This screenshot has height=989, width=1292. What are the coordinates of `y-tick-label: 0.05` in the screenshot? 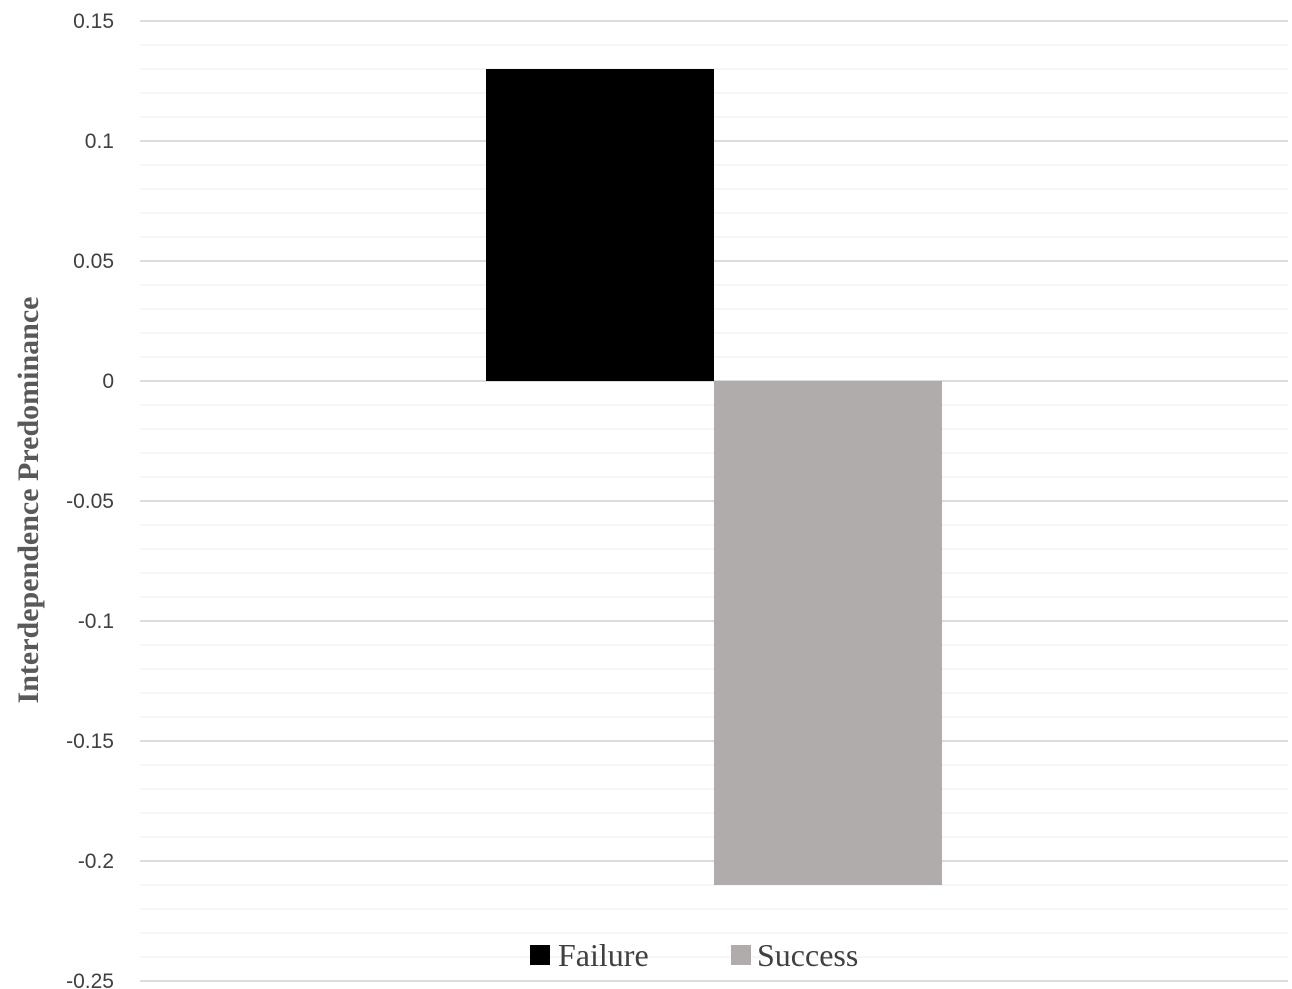 It's located at (93, 261).